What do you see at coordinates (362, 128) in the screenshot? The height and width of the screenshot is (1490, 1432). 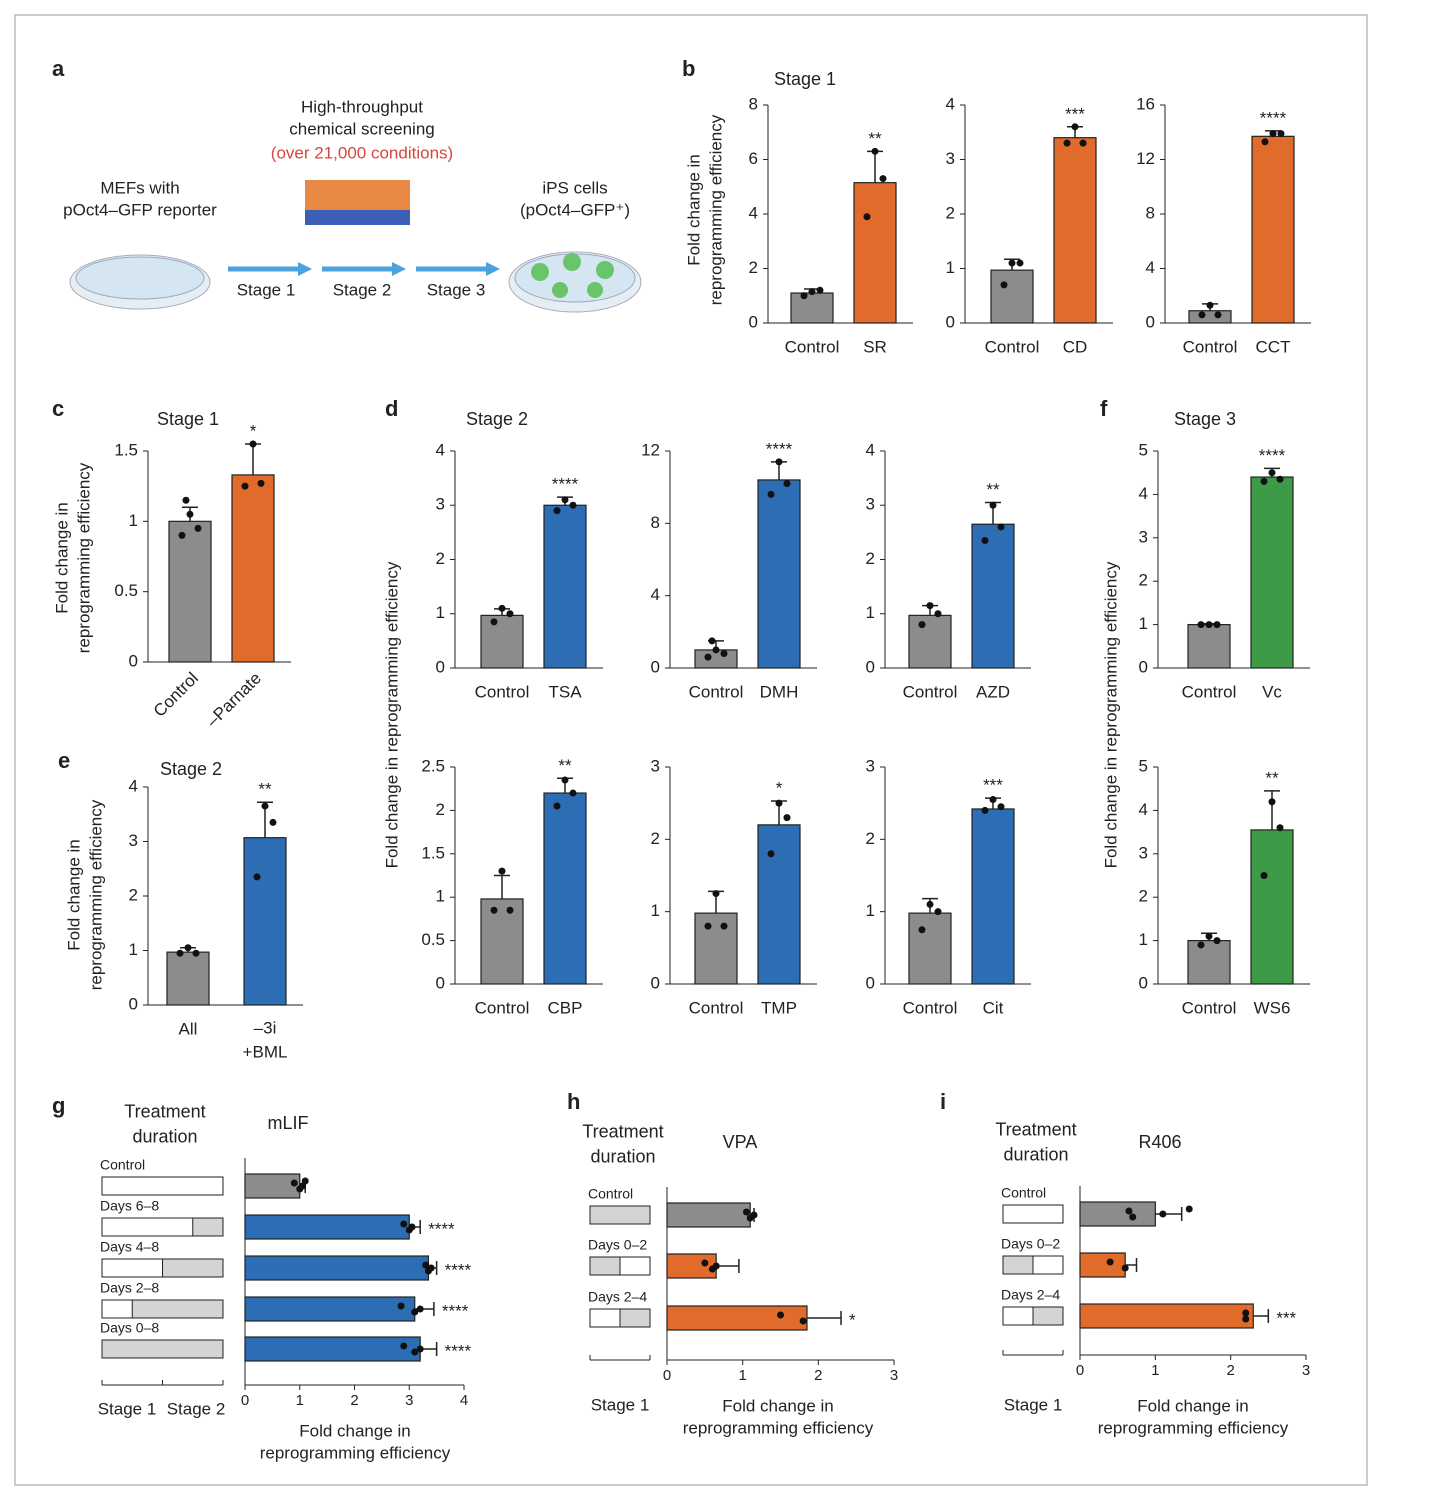 I see `screen-label: chemical screening` at bounding box center [362, 128].